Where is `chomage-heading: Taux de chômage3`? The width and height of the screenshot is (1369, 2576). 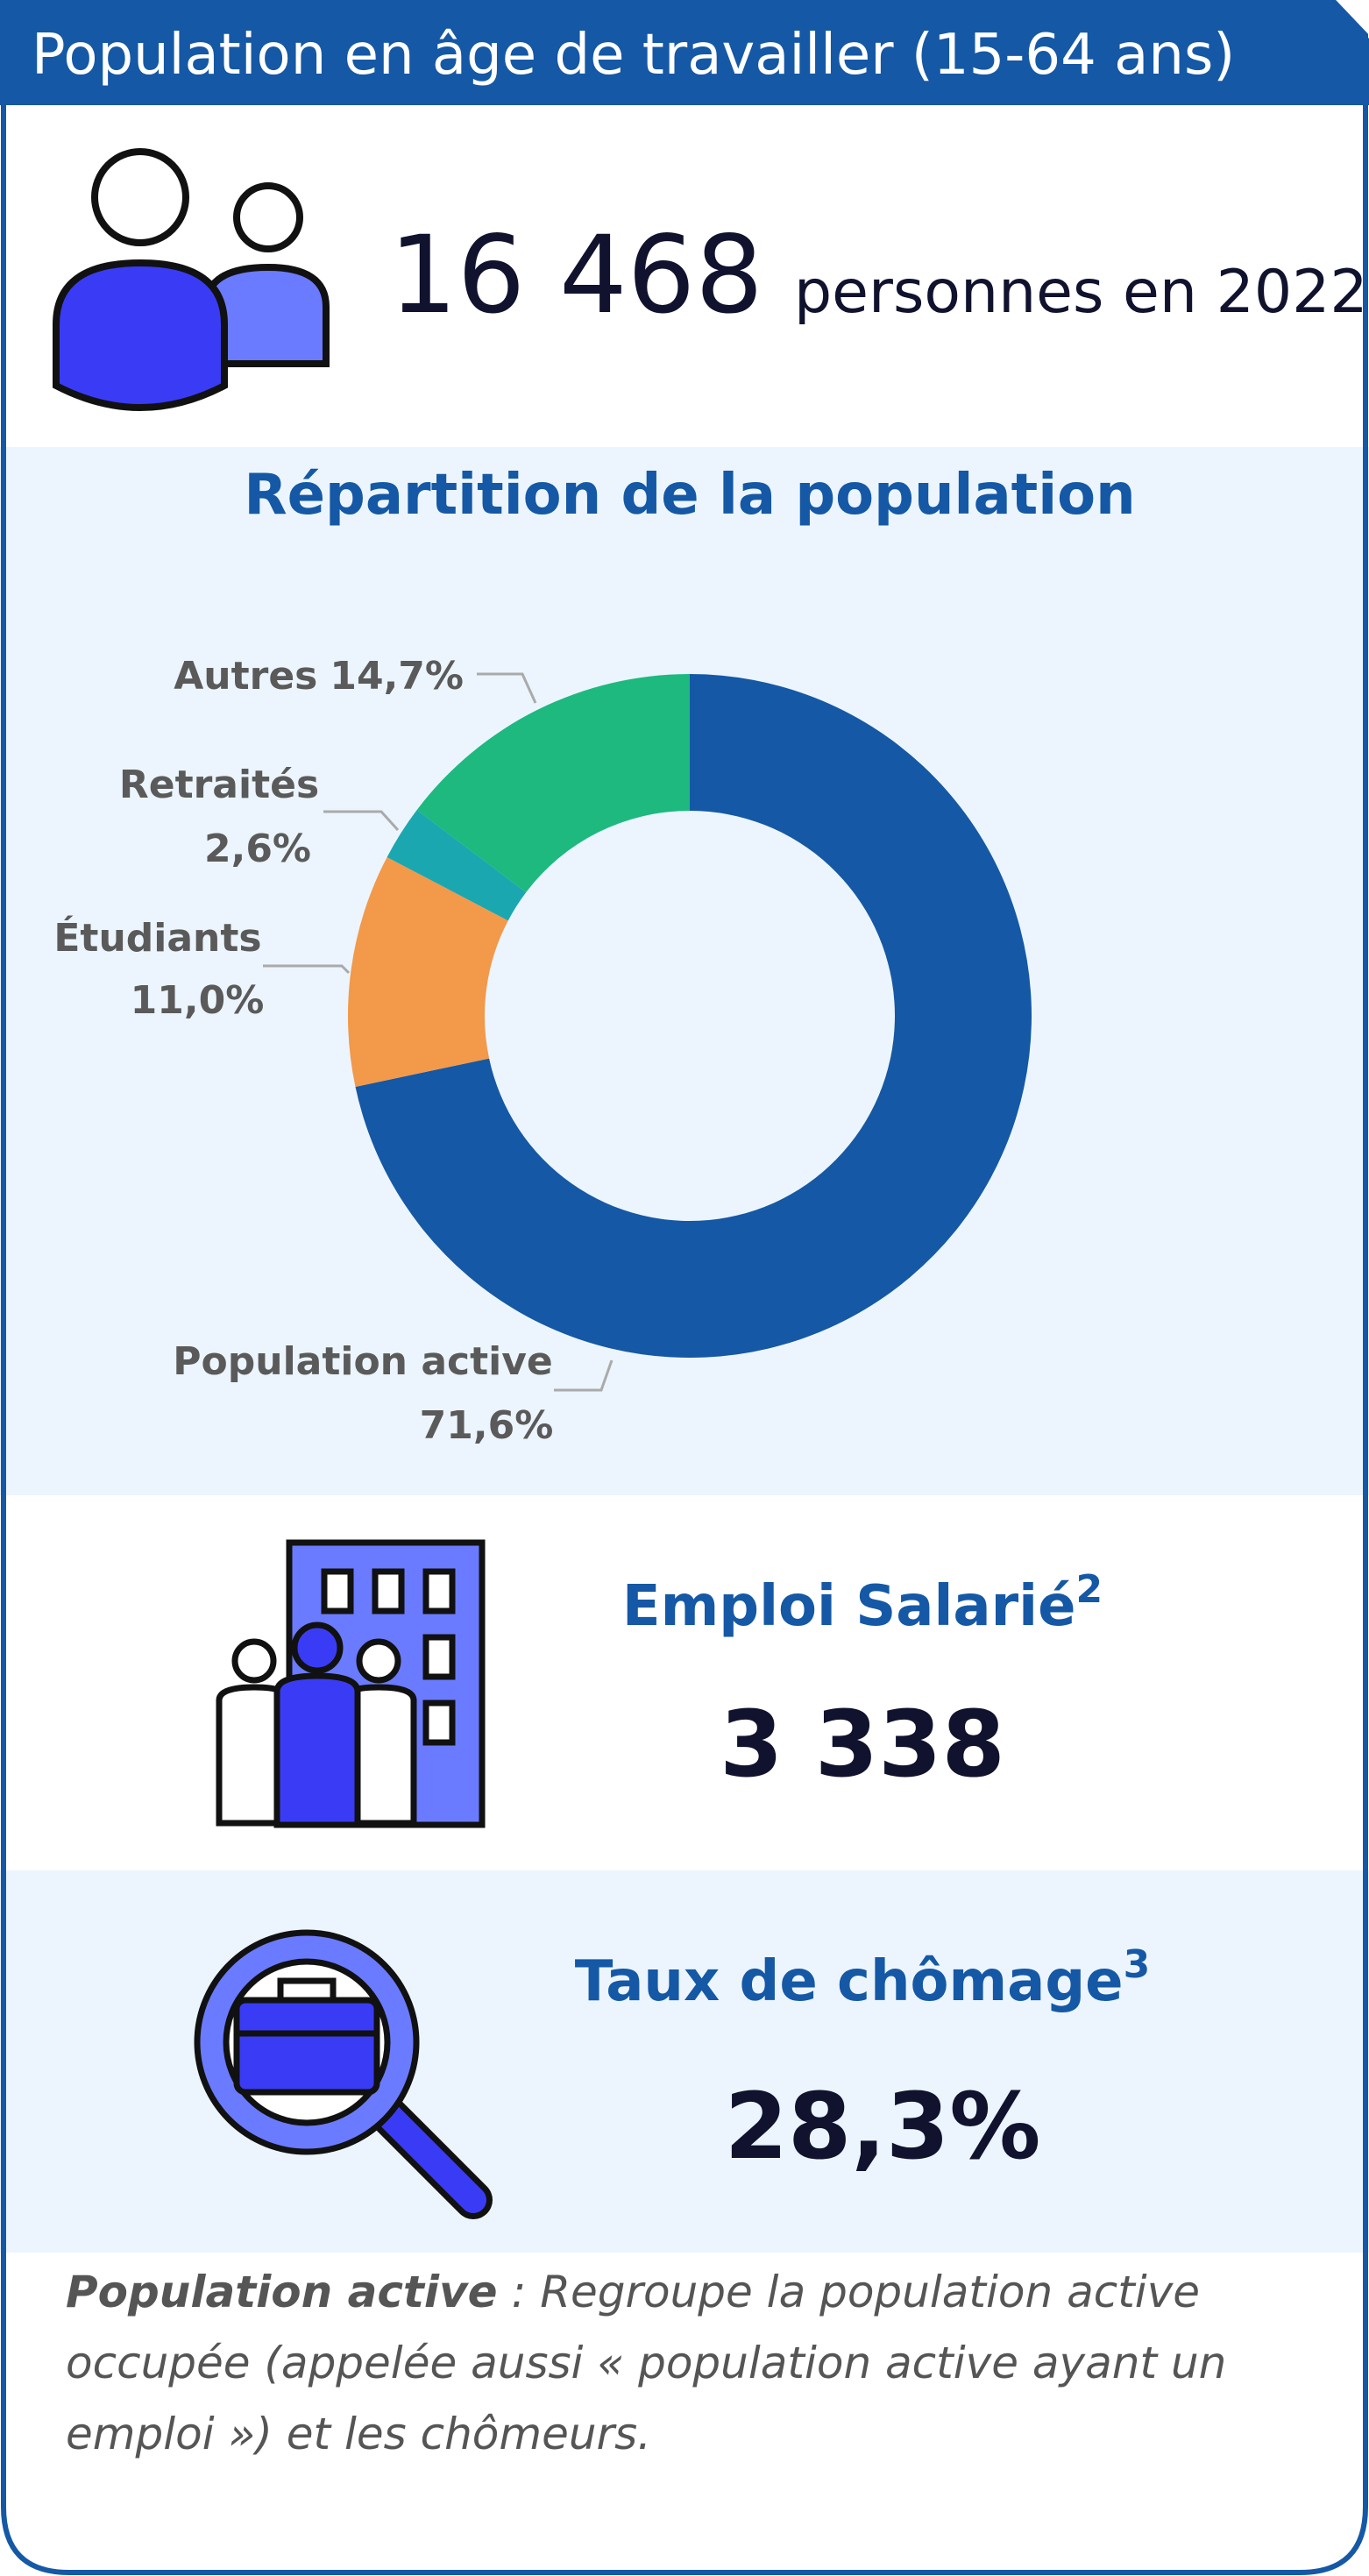 chomage-heading: Taux de chômage3 is located at coordinates (862, 1978).